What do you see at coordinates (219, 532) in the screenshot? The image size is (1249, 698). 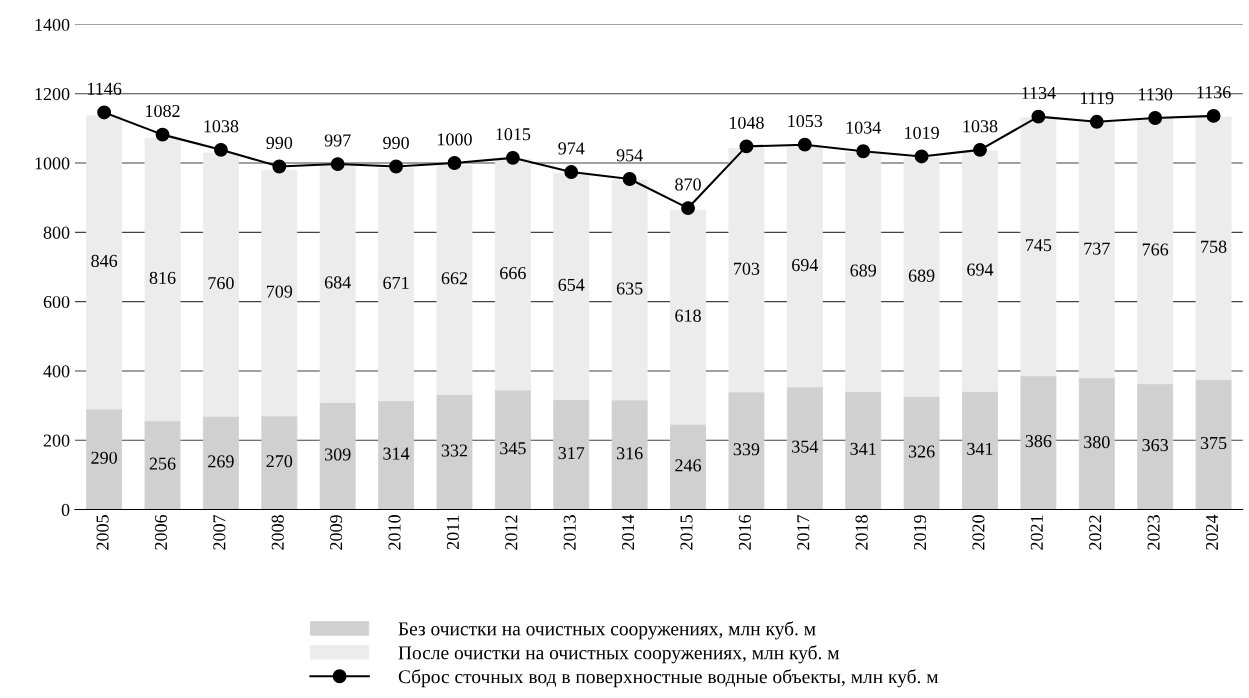 I see `x-tick-label: 2007` at bounding box center [219, 532].